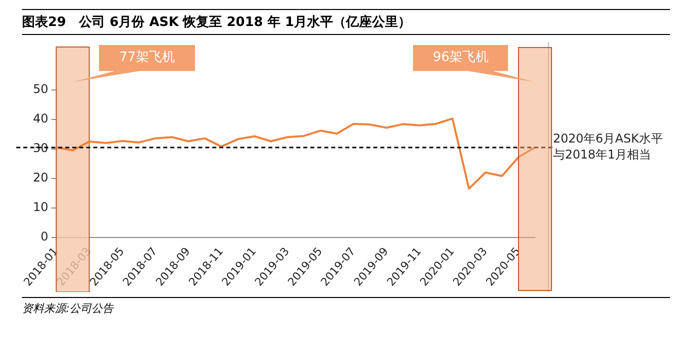 This screenshot has height=339, width=675. Describe the element at coordinates (44, 236) in the screenshot. I see `y-tick-label: 0` at that location.